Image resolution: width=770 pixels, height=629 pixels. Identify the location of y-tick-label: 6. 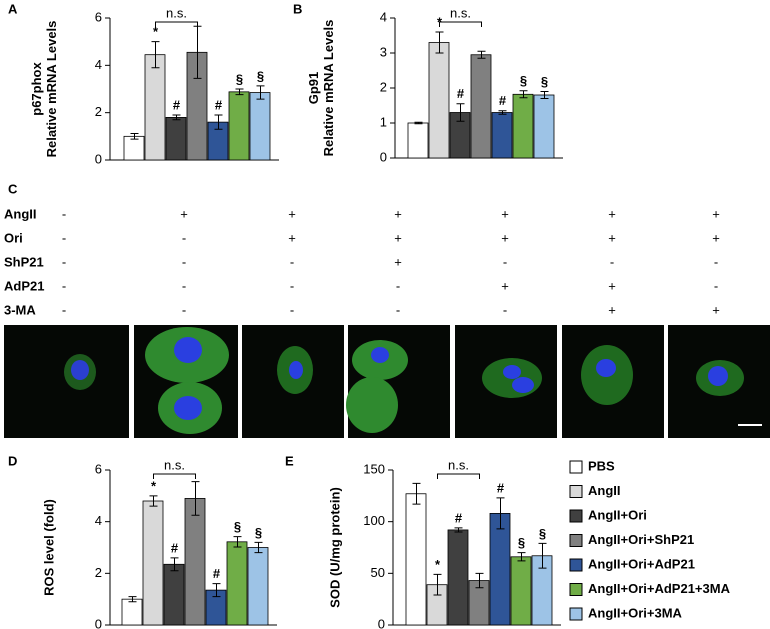
(98, 468).